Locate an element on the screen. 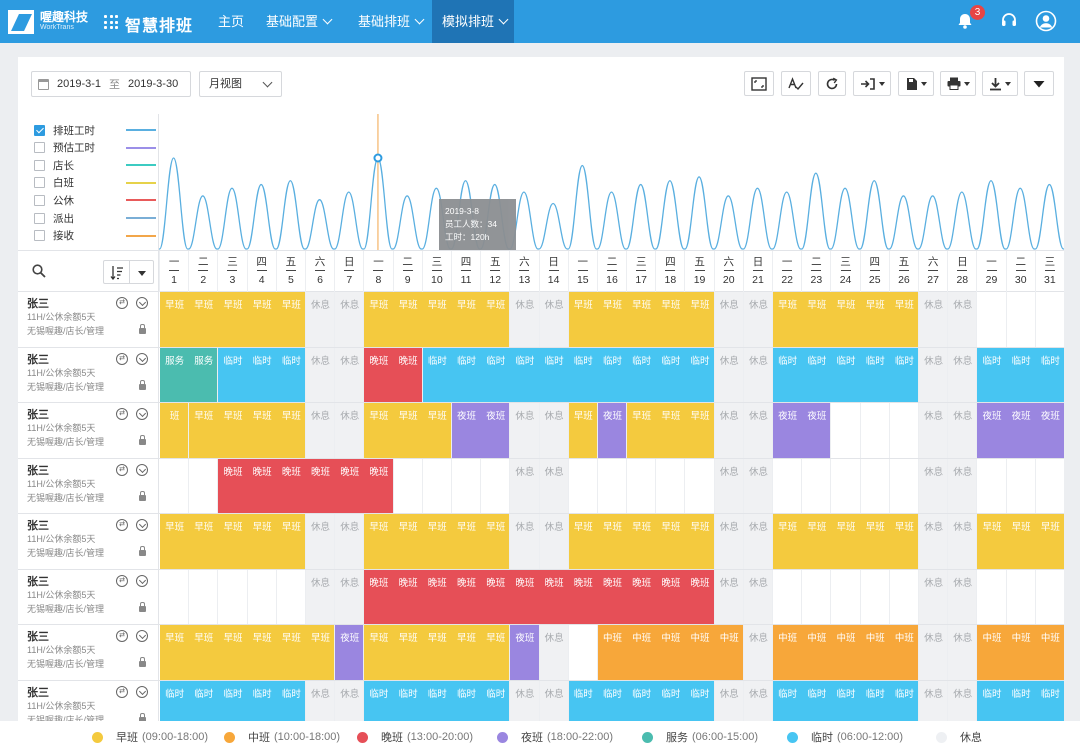  day-header-17: 三 17 is located at coordinates (640, 271).